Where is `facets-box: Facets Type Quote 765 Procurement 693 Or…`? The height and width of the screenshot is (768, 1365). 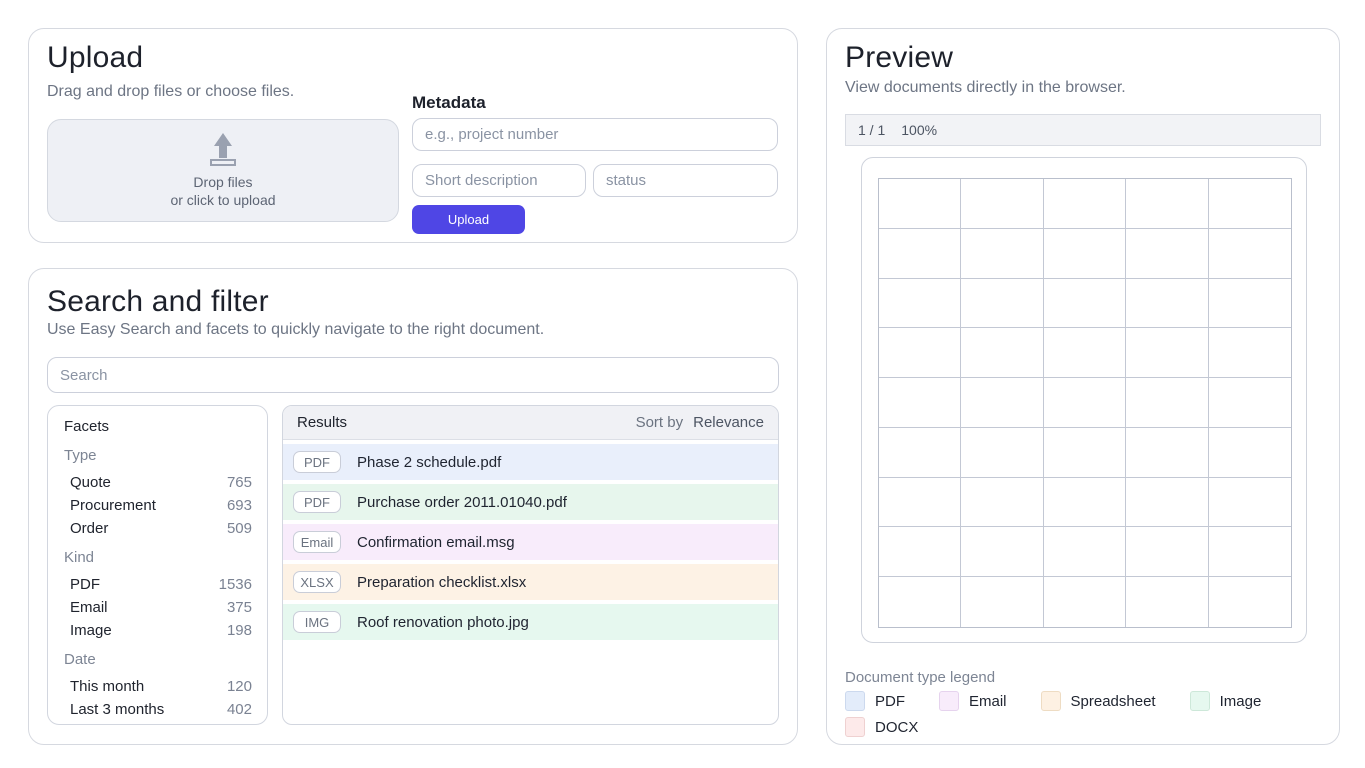
facets-box: Facets Type Quote 765 Procurement 693 Or… is located at coordinates (157, 565).